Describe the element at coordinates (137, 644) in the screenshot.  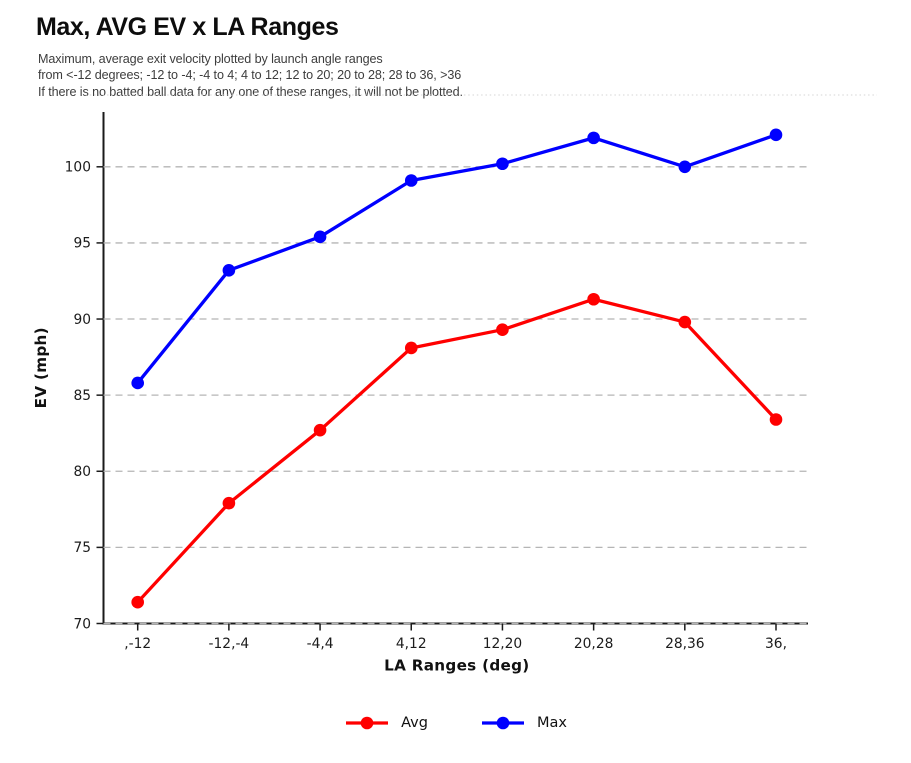
I see `x-tick-label: ,-12` at that location.